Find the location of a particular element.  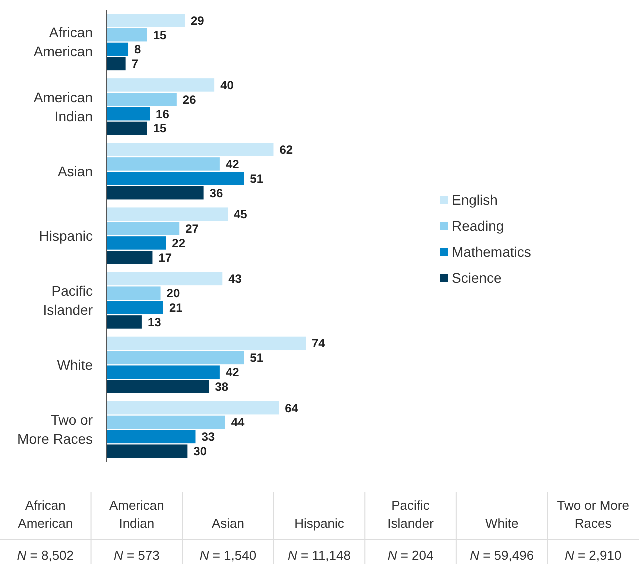

data-label: 8 is located at coordinates (138, 49).